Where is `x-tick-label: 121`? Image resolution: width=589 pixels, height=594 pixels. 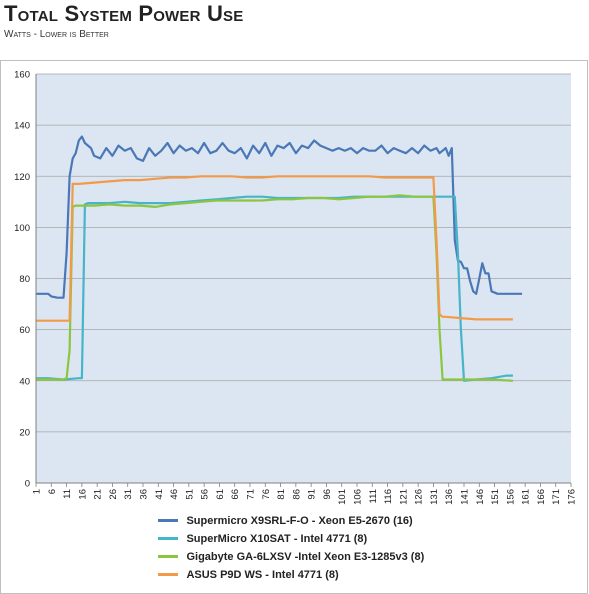
x-tick-label: 121 is located at coordinates (403, 497).